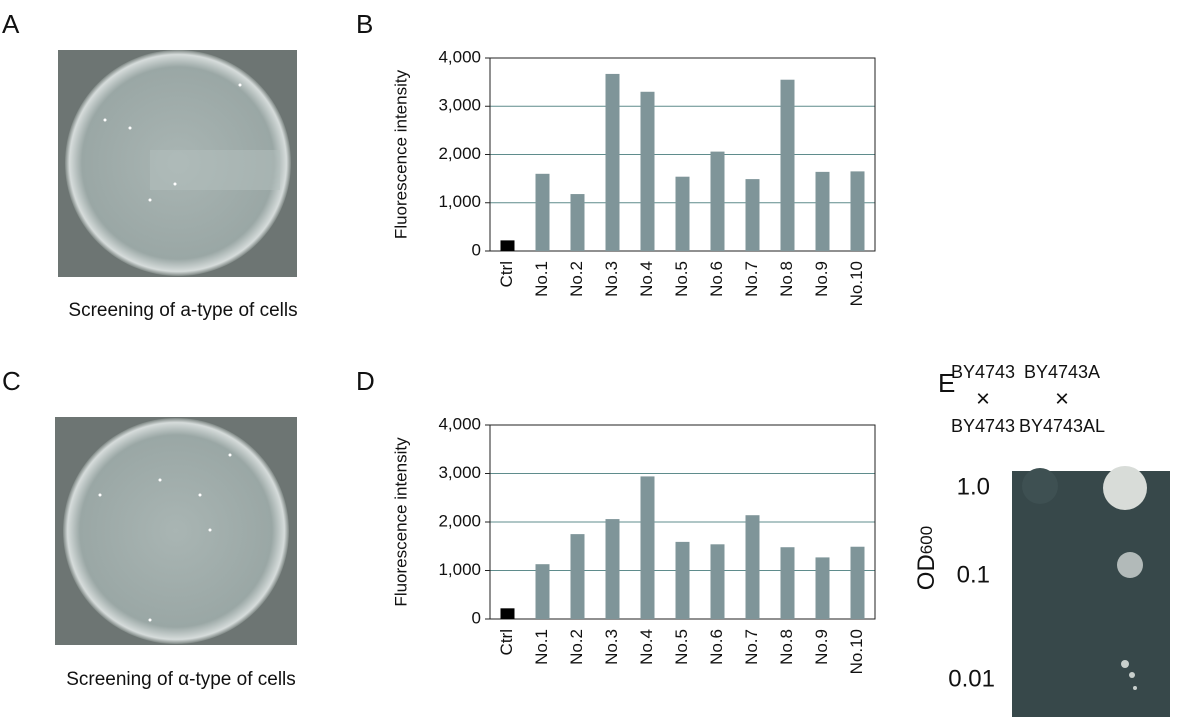  I want to click on strain-label: BY4743A, so click(1062, 372).